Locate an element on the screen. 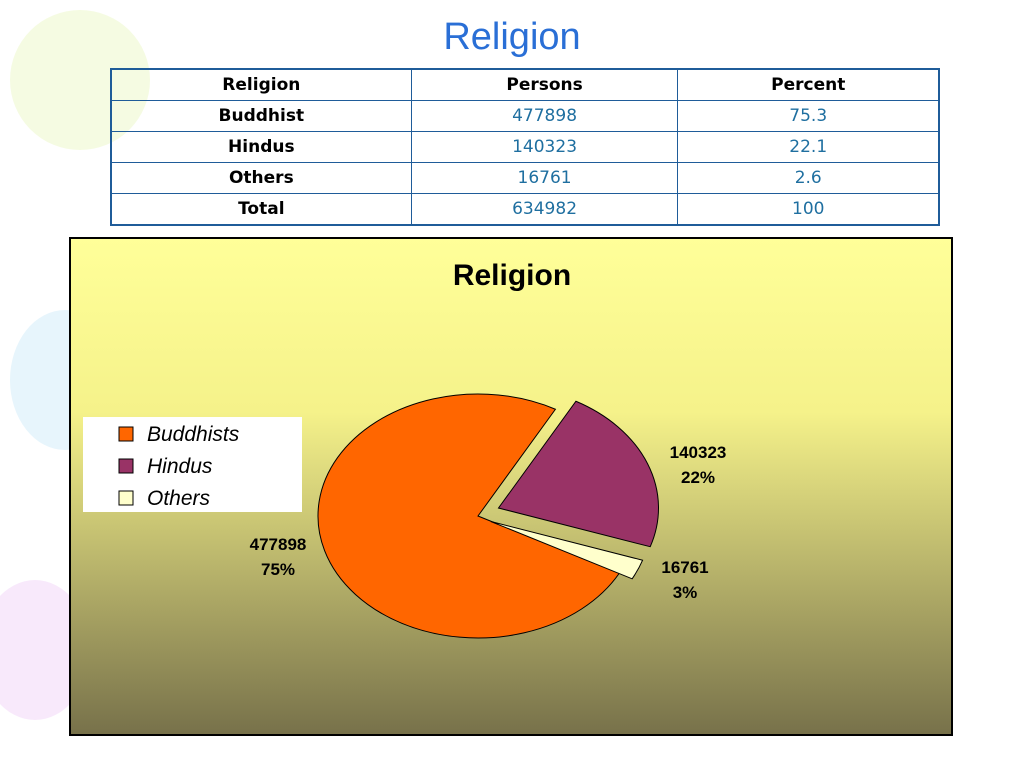  header-cell: Religion is located at coordinates (261, 84).